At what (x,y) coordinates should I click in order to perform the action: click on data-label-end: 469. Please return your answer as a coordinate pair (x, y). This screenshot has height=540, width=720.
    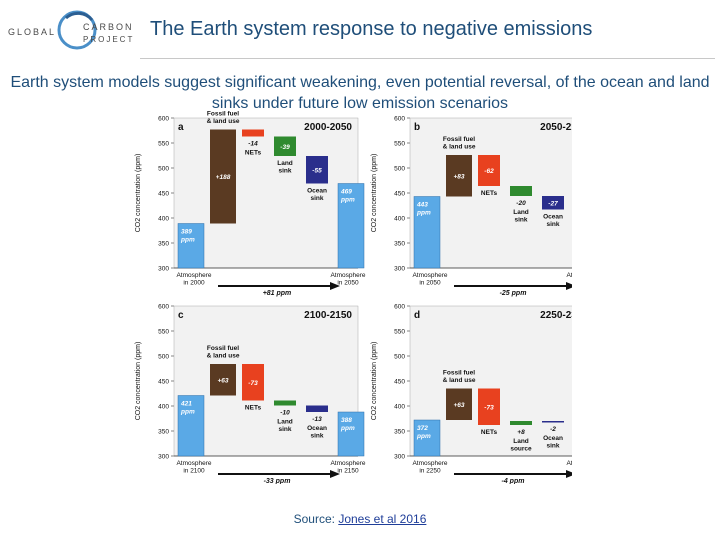
    Looking at the image, I should click on (346, 192).